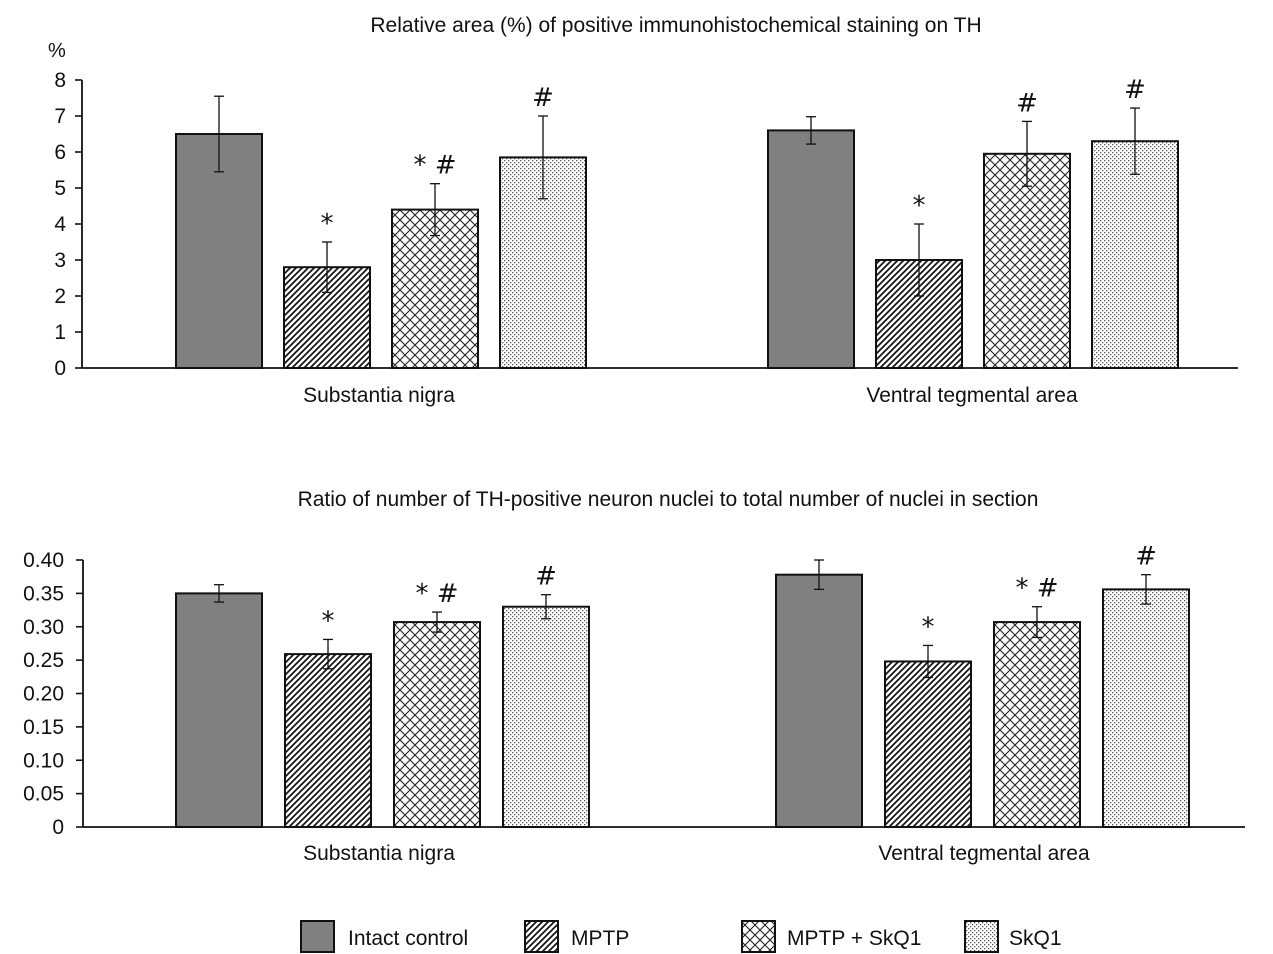 This screenshot has height=954, width=1273. I want to click on legend-swatch-skq1, so click(981, 936).